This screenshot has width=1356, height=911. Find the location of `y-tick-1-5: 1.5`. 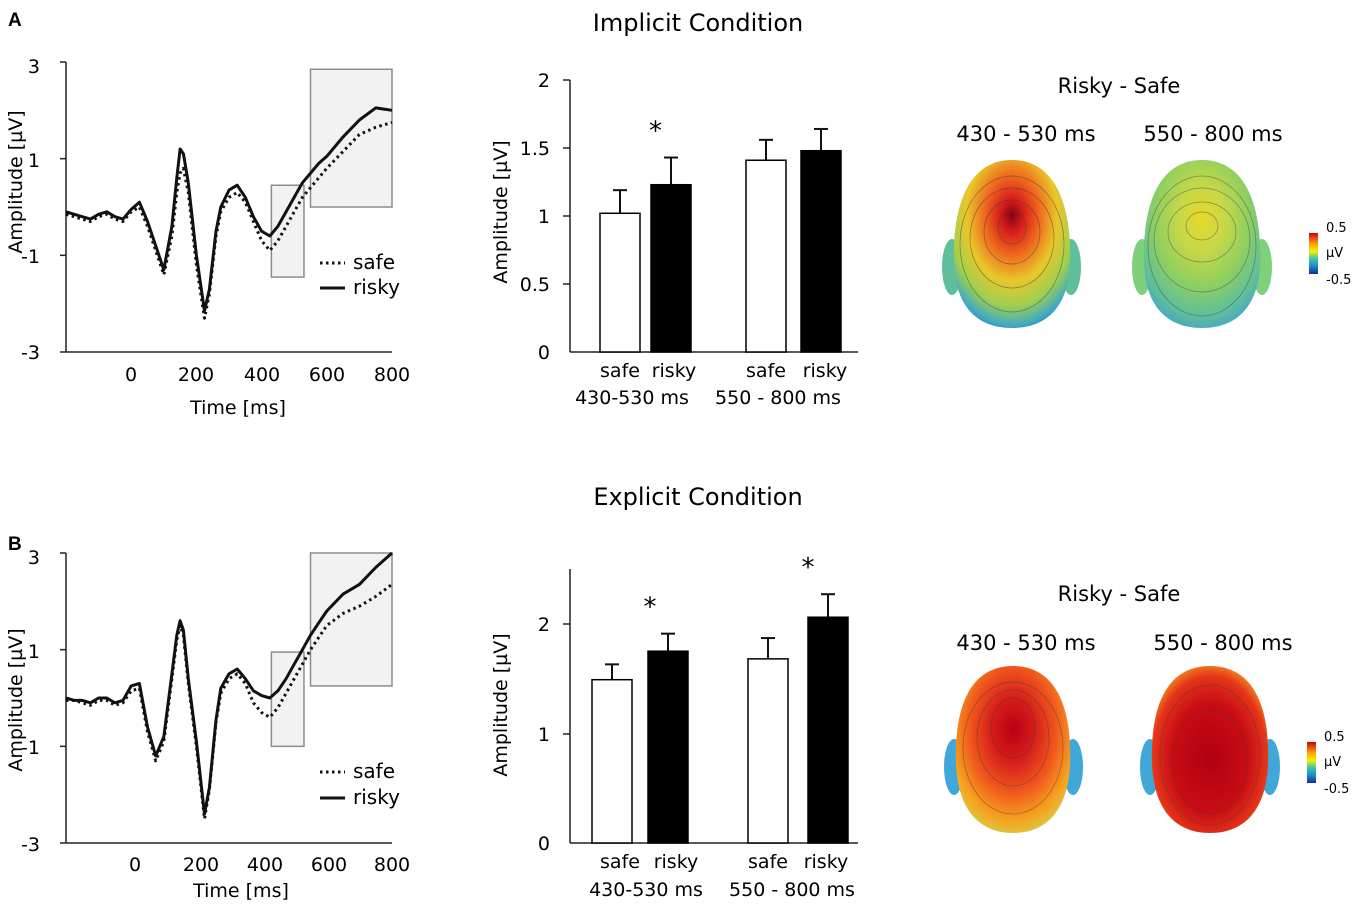

y-tick-1-5: 1.5 is located at coordinates (535, 149).